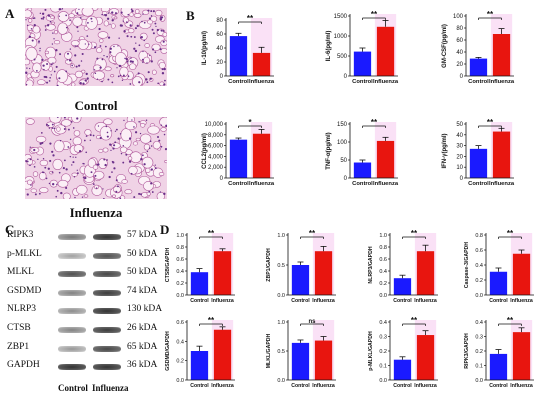 The width and height of the screenshot is (550, 407). Describe the element at coordinates (383, 236) in the screenshot. I see `y-tick-label: 1.0` at that location.